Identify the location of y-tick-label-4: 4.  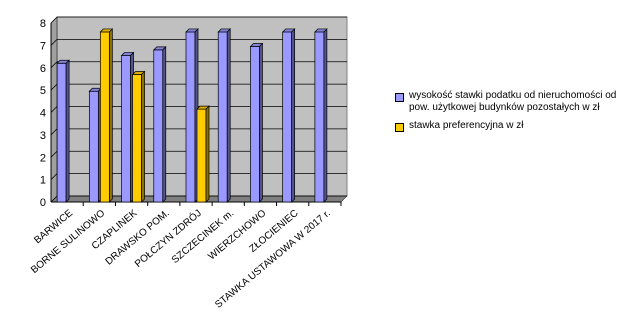
(43, 114).